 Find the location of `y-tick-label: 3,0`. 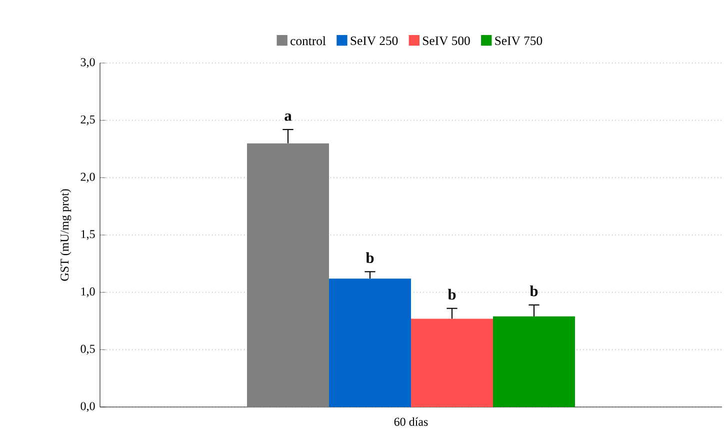

y-tick-label: 3,0 is located at coordinates (87, 63).